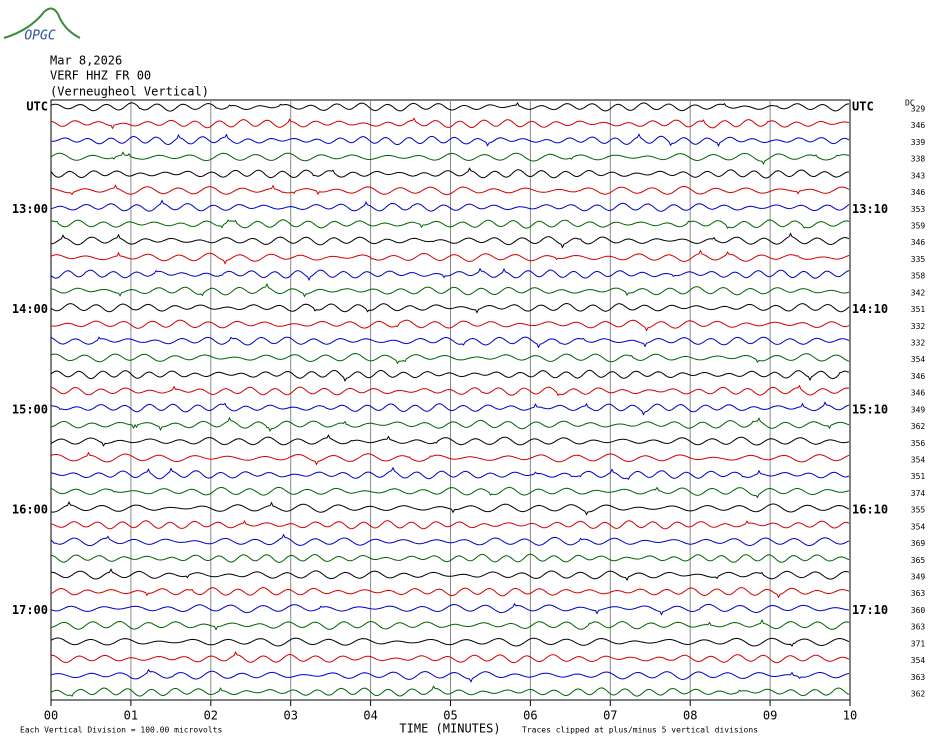  I want to click on dc-value: 342, so click(918, 292).